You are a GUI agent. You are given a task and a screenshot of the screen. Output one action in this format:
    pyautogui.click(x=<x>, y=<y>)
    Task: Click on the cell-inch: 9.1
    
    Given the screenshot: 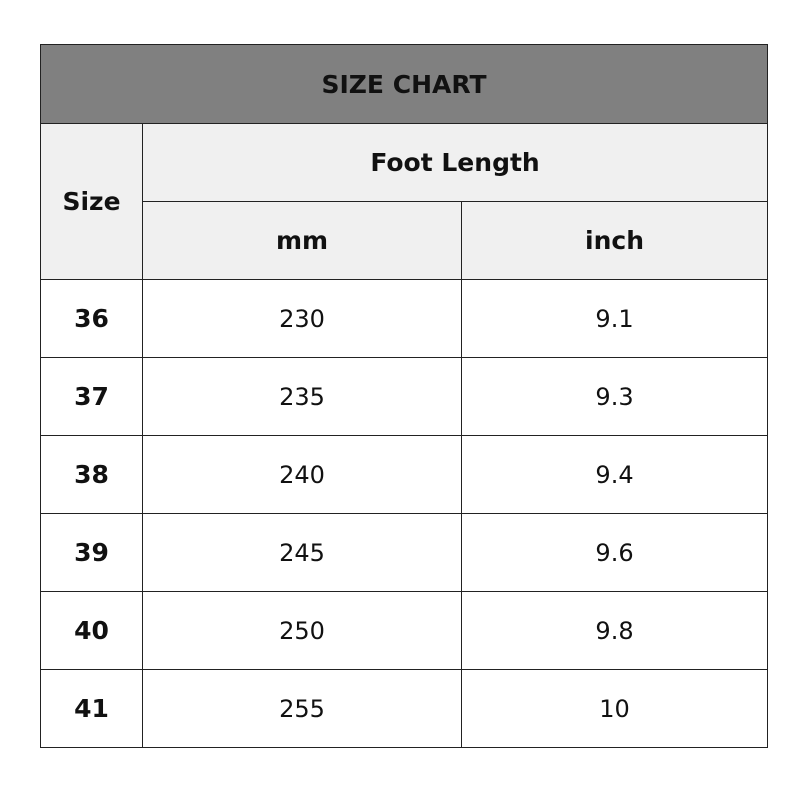 What is the action you would take?
    pyautogui.click(x=614, y=318)
    